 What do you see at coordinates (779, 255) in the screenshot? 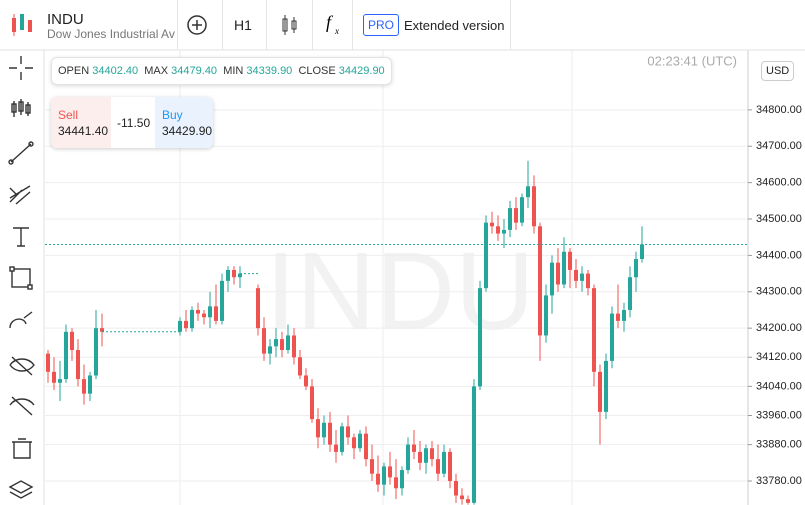
I see `y-tick-label: 34400.00` at bounding box center [779, 255].